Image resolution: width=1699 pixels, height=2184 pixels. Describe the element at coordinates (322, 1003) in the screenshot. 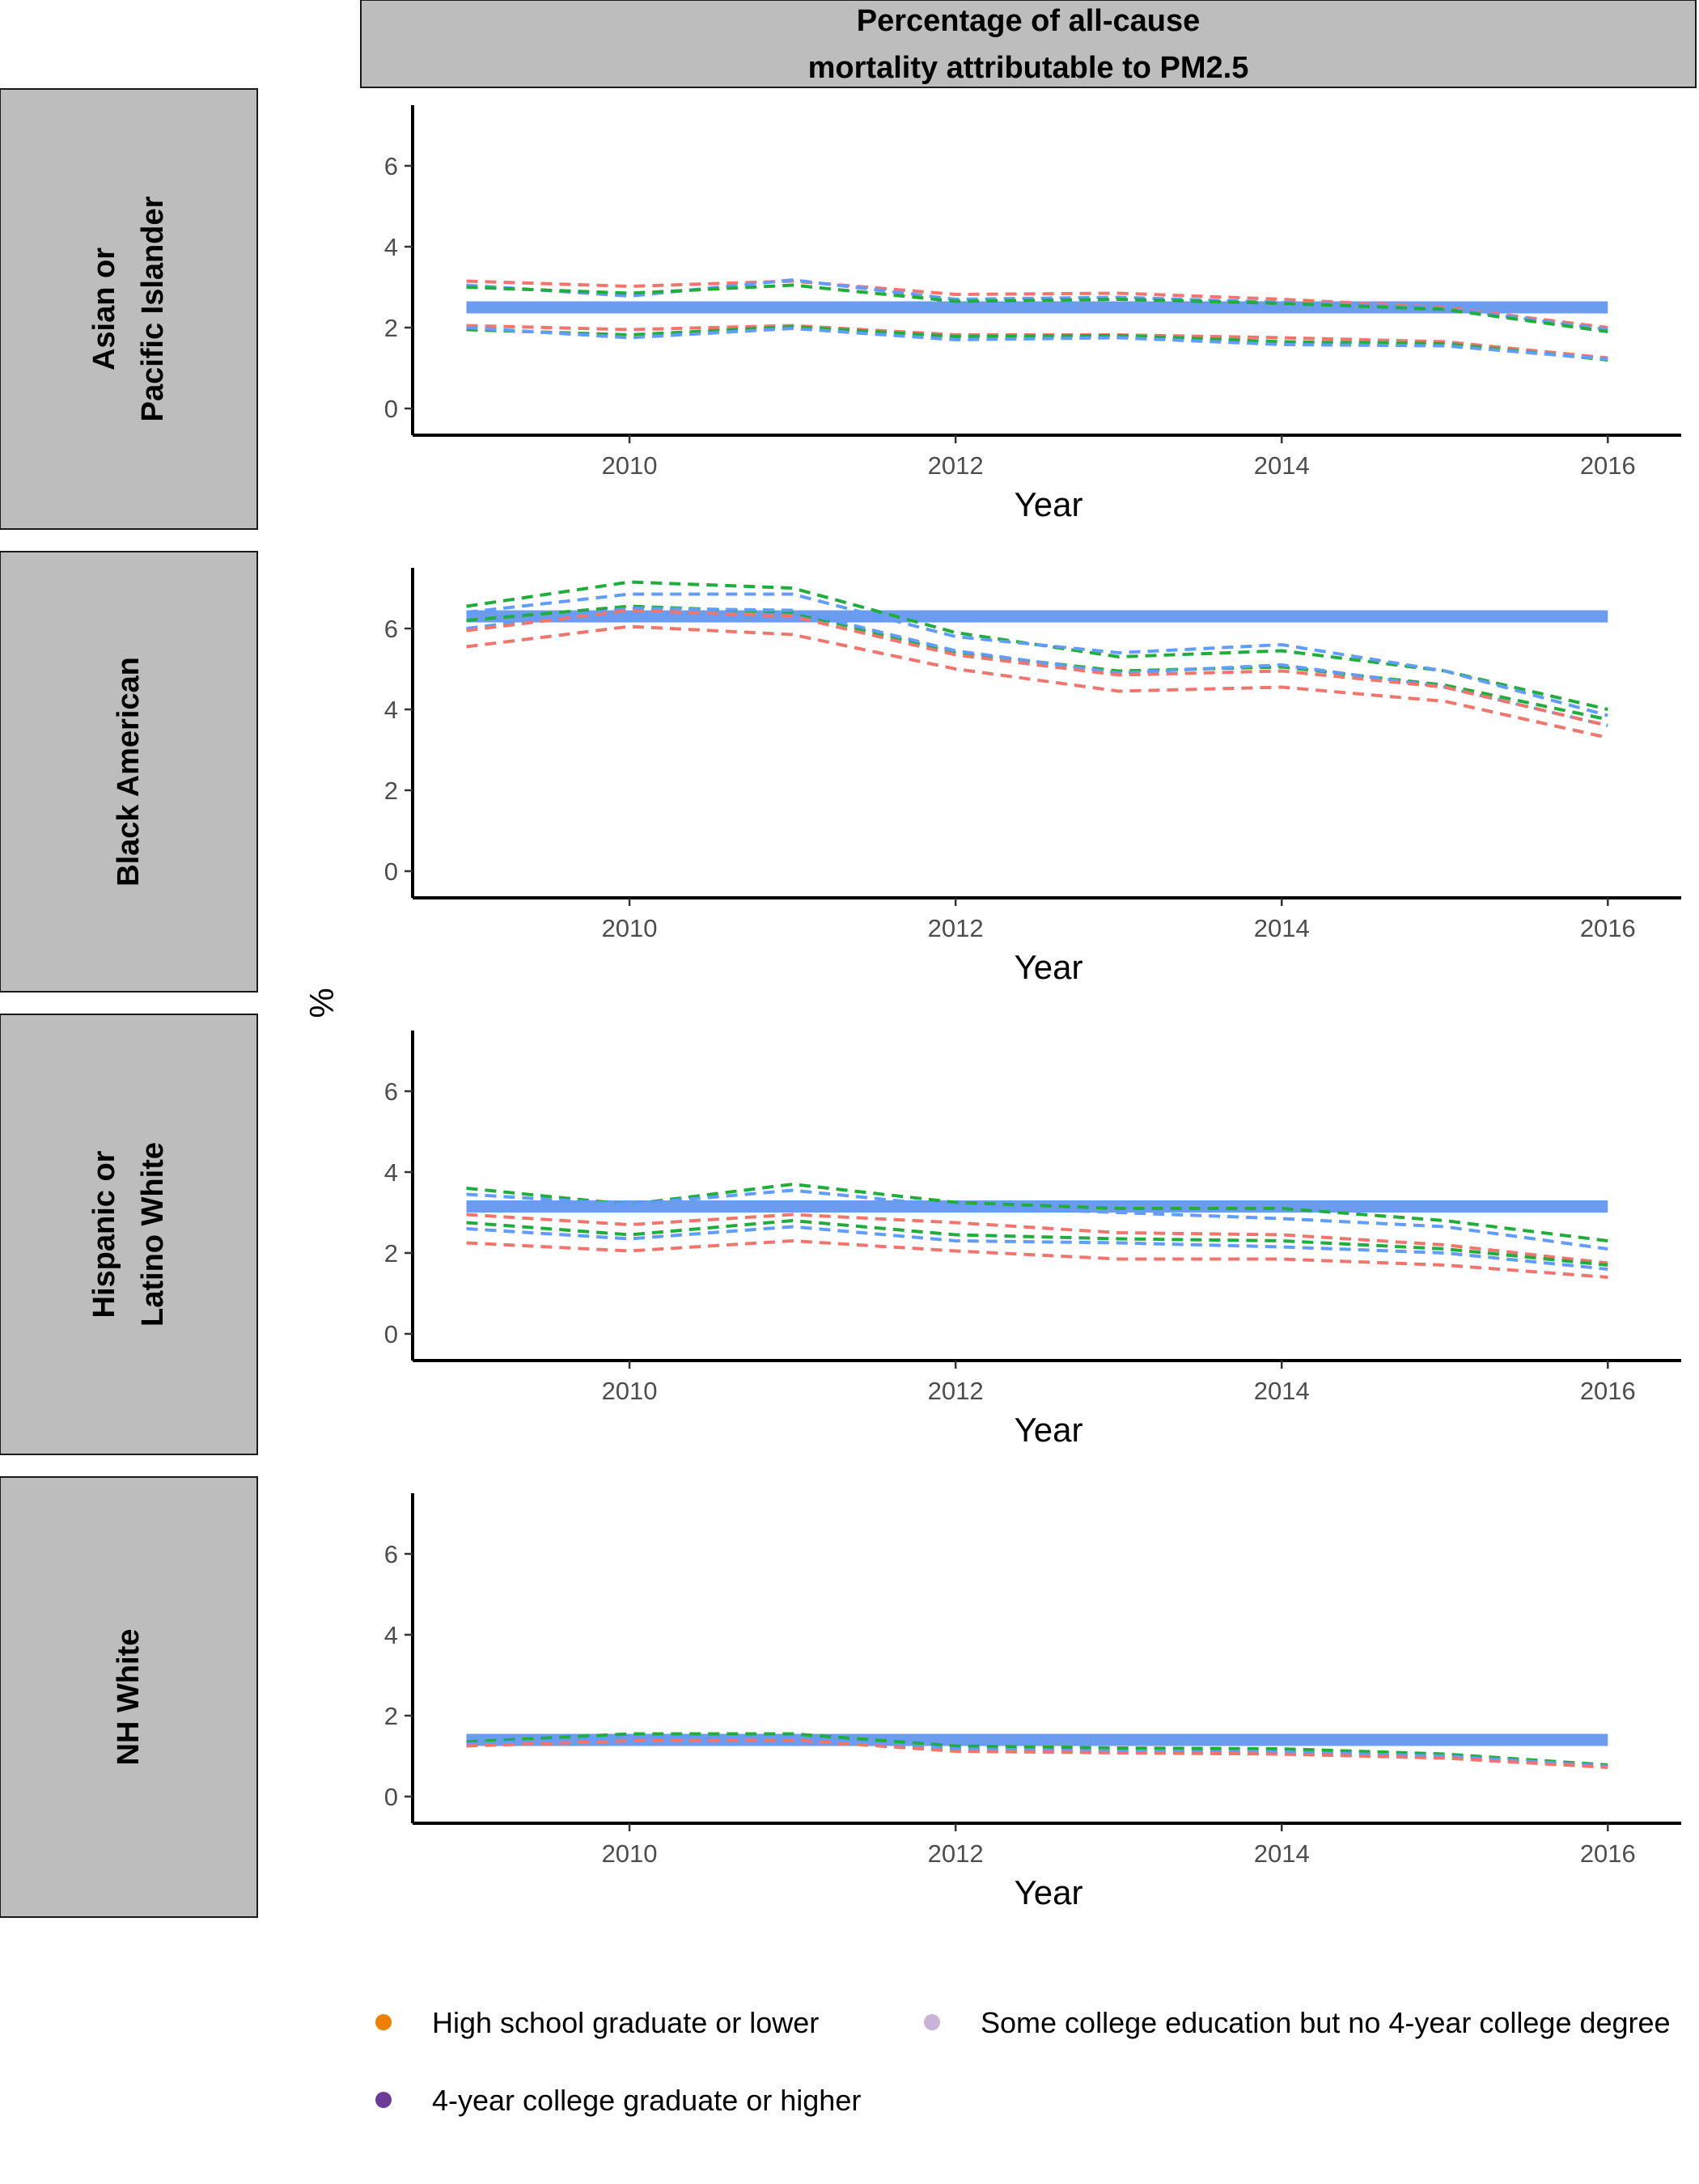

I see `y-axis-title: %` at that location.